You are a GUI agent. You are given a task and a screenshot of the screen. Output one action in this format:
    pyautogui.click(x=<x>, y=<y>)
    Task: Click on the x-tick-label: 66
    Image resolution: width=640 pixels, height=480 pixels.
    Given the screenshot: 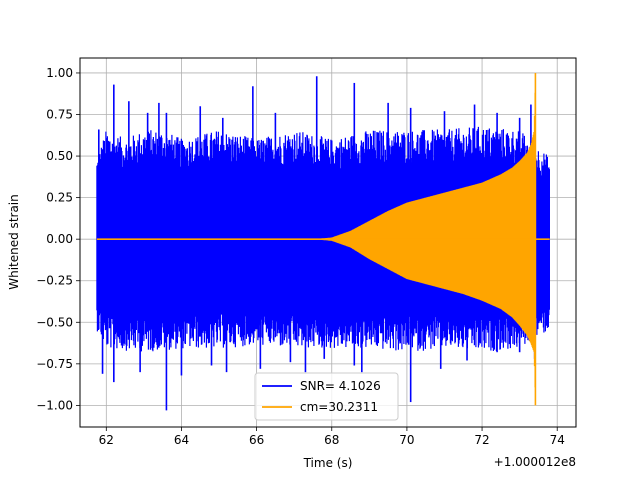 What is the action you would take?
    pyautogui.click(x=256, y=440)
    